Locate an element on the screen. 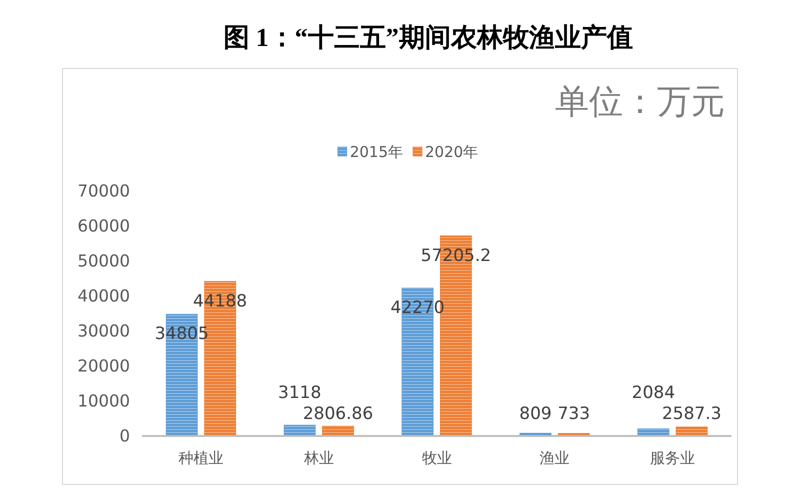  data-label: 3118 is located at coordinates (300, 393).